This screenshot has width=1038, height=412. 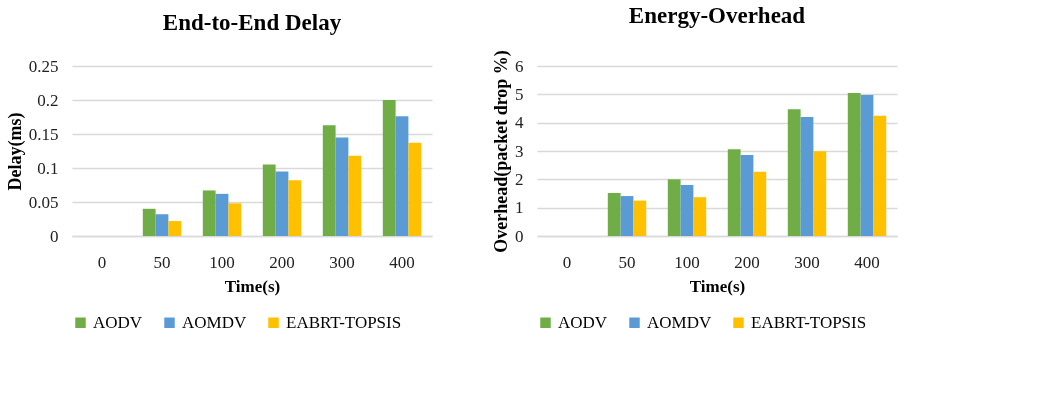 What do you see at coordinates (519, 94) in the screenshot?
I see `y-tick-label: 5` at bounding box center [519, 94].